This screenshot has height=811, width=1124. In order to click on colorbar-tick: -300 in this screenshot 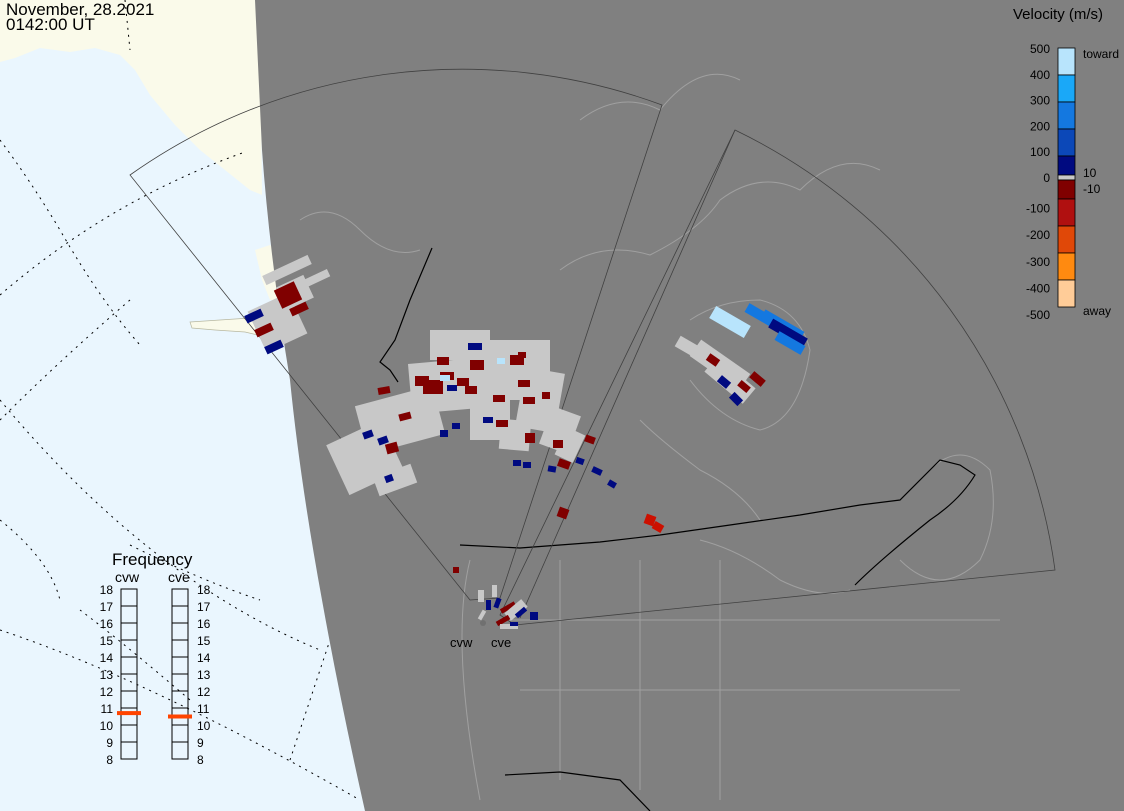, I will do `click(1038, 262)`.